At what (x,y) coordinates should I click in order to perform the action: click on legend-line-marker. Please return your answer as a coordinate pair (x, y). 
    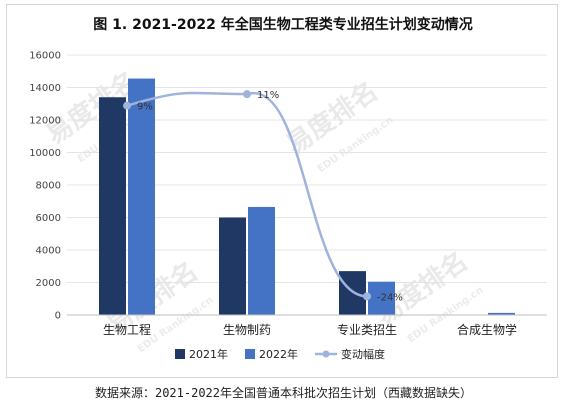
    Looking at the image, I should click on (326, 354).